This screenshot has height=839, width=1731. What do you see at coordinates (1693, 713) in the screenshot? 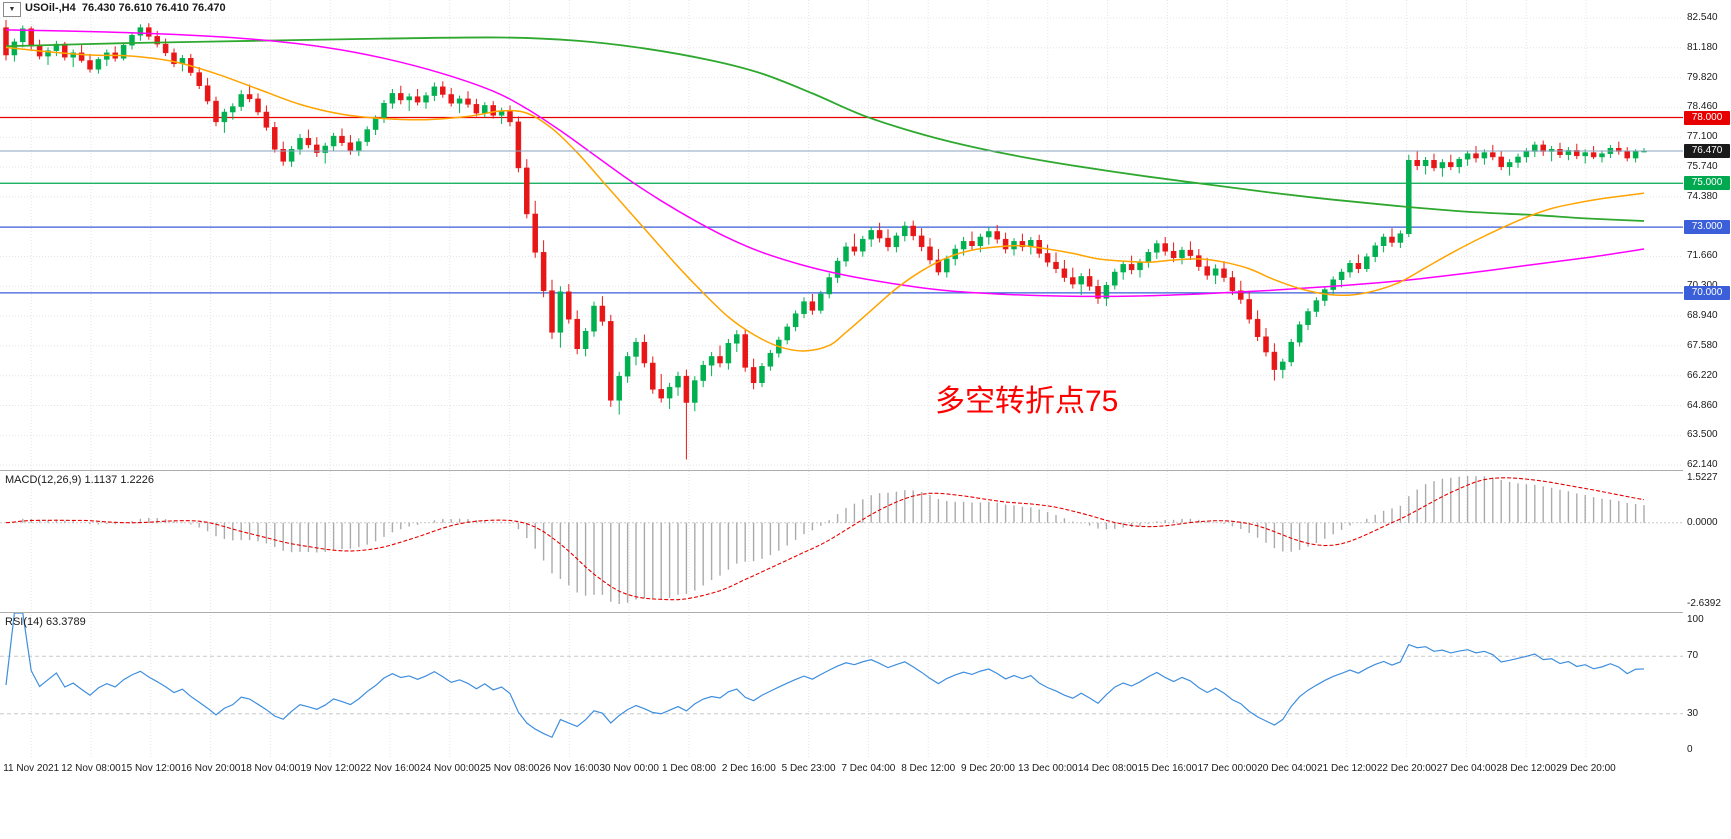
I see `rsi-tick-label: 30` at bounding box center [1693, 713].